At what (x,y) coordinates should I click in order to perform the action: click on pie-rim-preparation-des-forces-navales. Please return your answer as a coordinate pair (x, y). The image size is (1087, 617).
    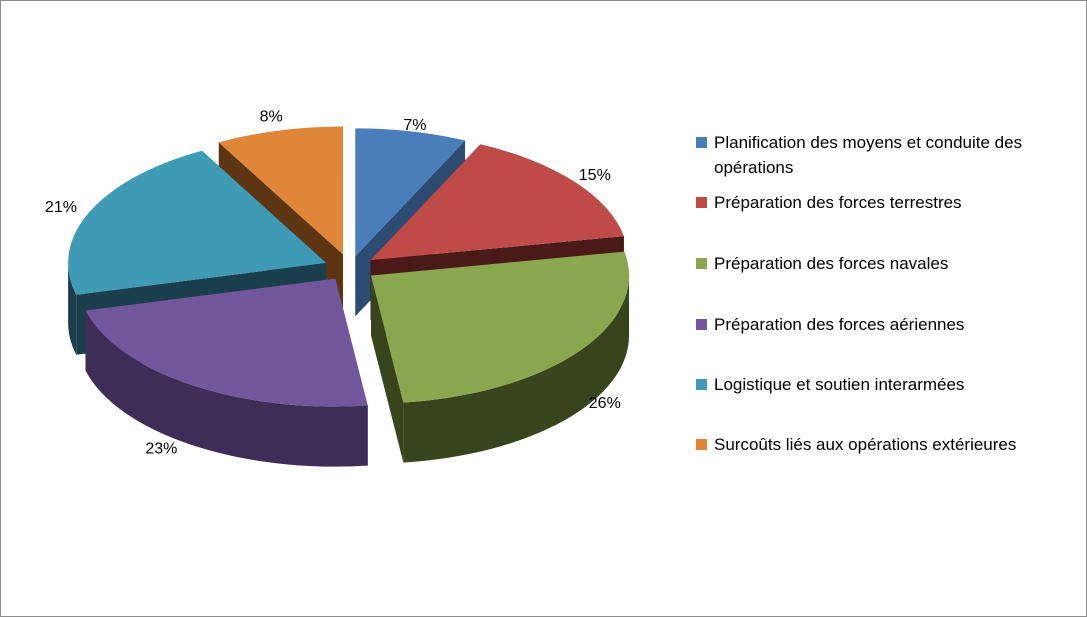
    Looking at the image, I should click on (516, 369).